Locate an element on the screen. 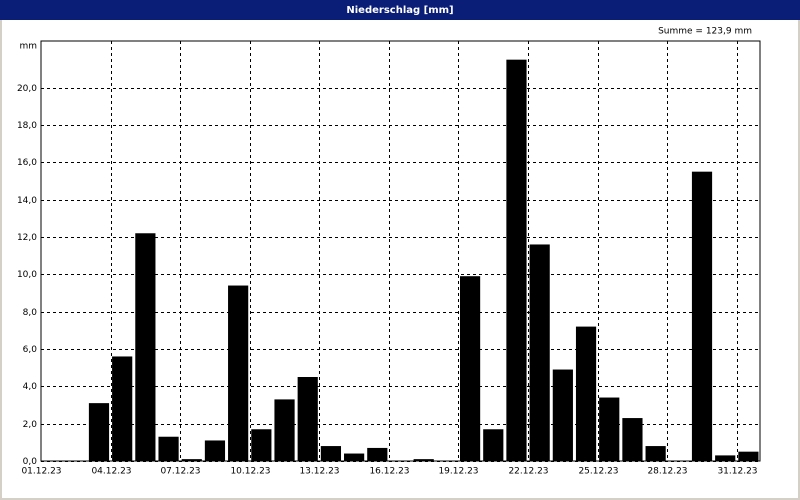 This screenshot has width=800, height=500. x-tick-label: 19.12.23 is located at coordinates (458, 472).